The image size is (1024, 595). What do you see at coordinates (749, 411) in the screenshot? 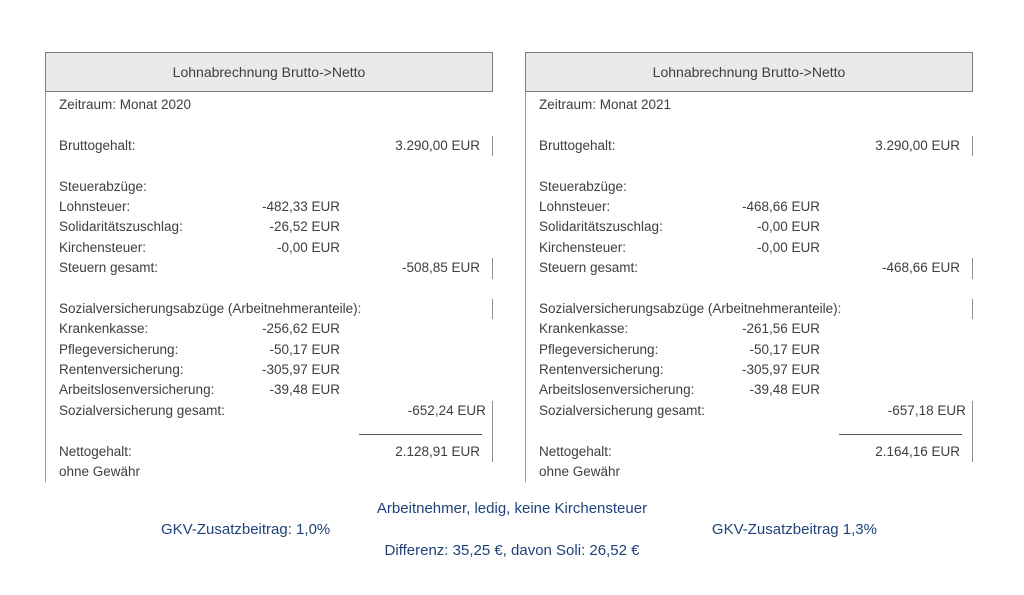
I see `sozialversicherung-gesamt-row: Sozialversicherung gesamt: -657,18 EUR` at bounding box center [749, 411].